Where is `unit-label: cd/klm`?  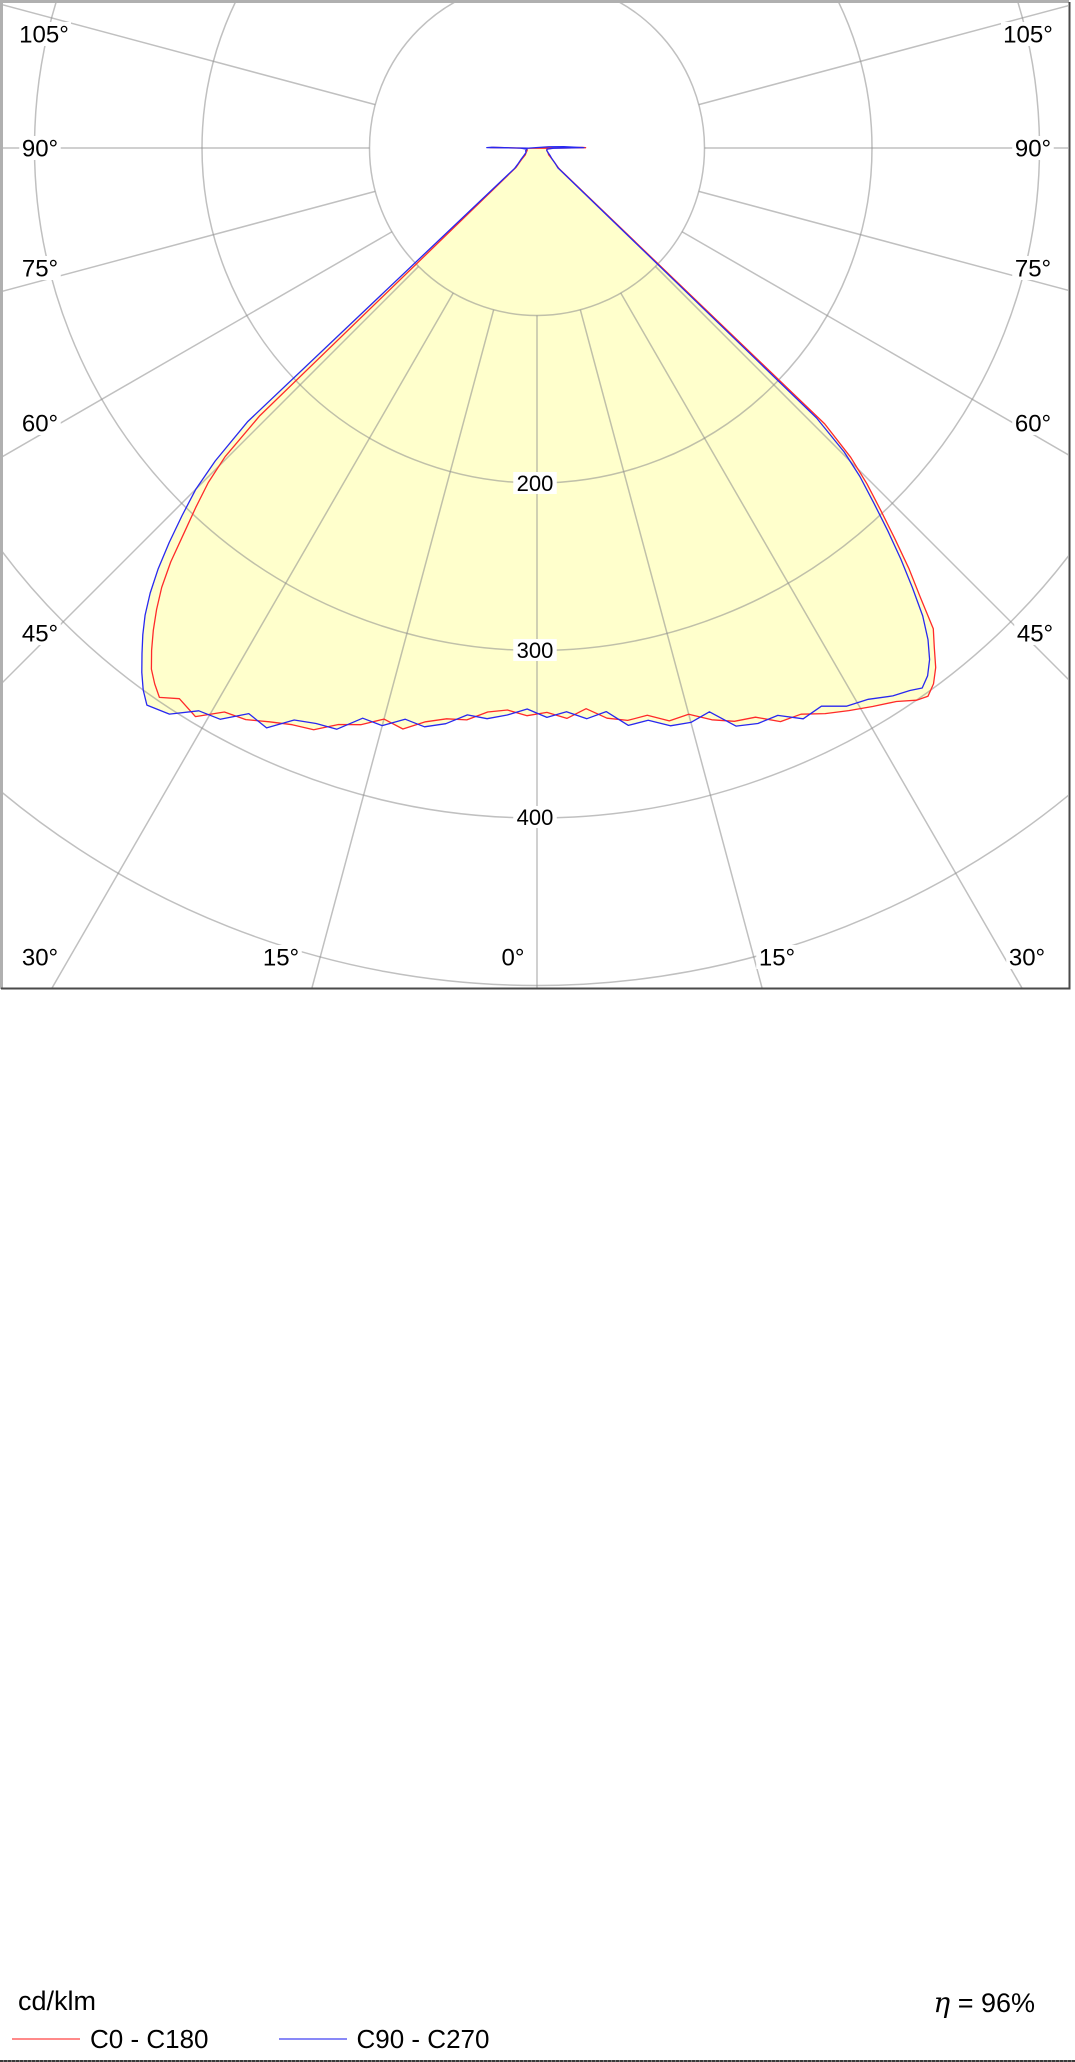
unit-label: cd/klm is located at coordinates (57, 2001).